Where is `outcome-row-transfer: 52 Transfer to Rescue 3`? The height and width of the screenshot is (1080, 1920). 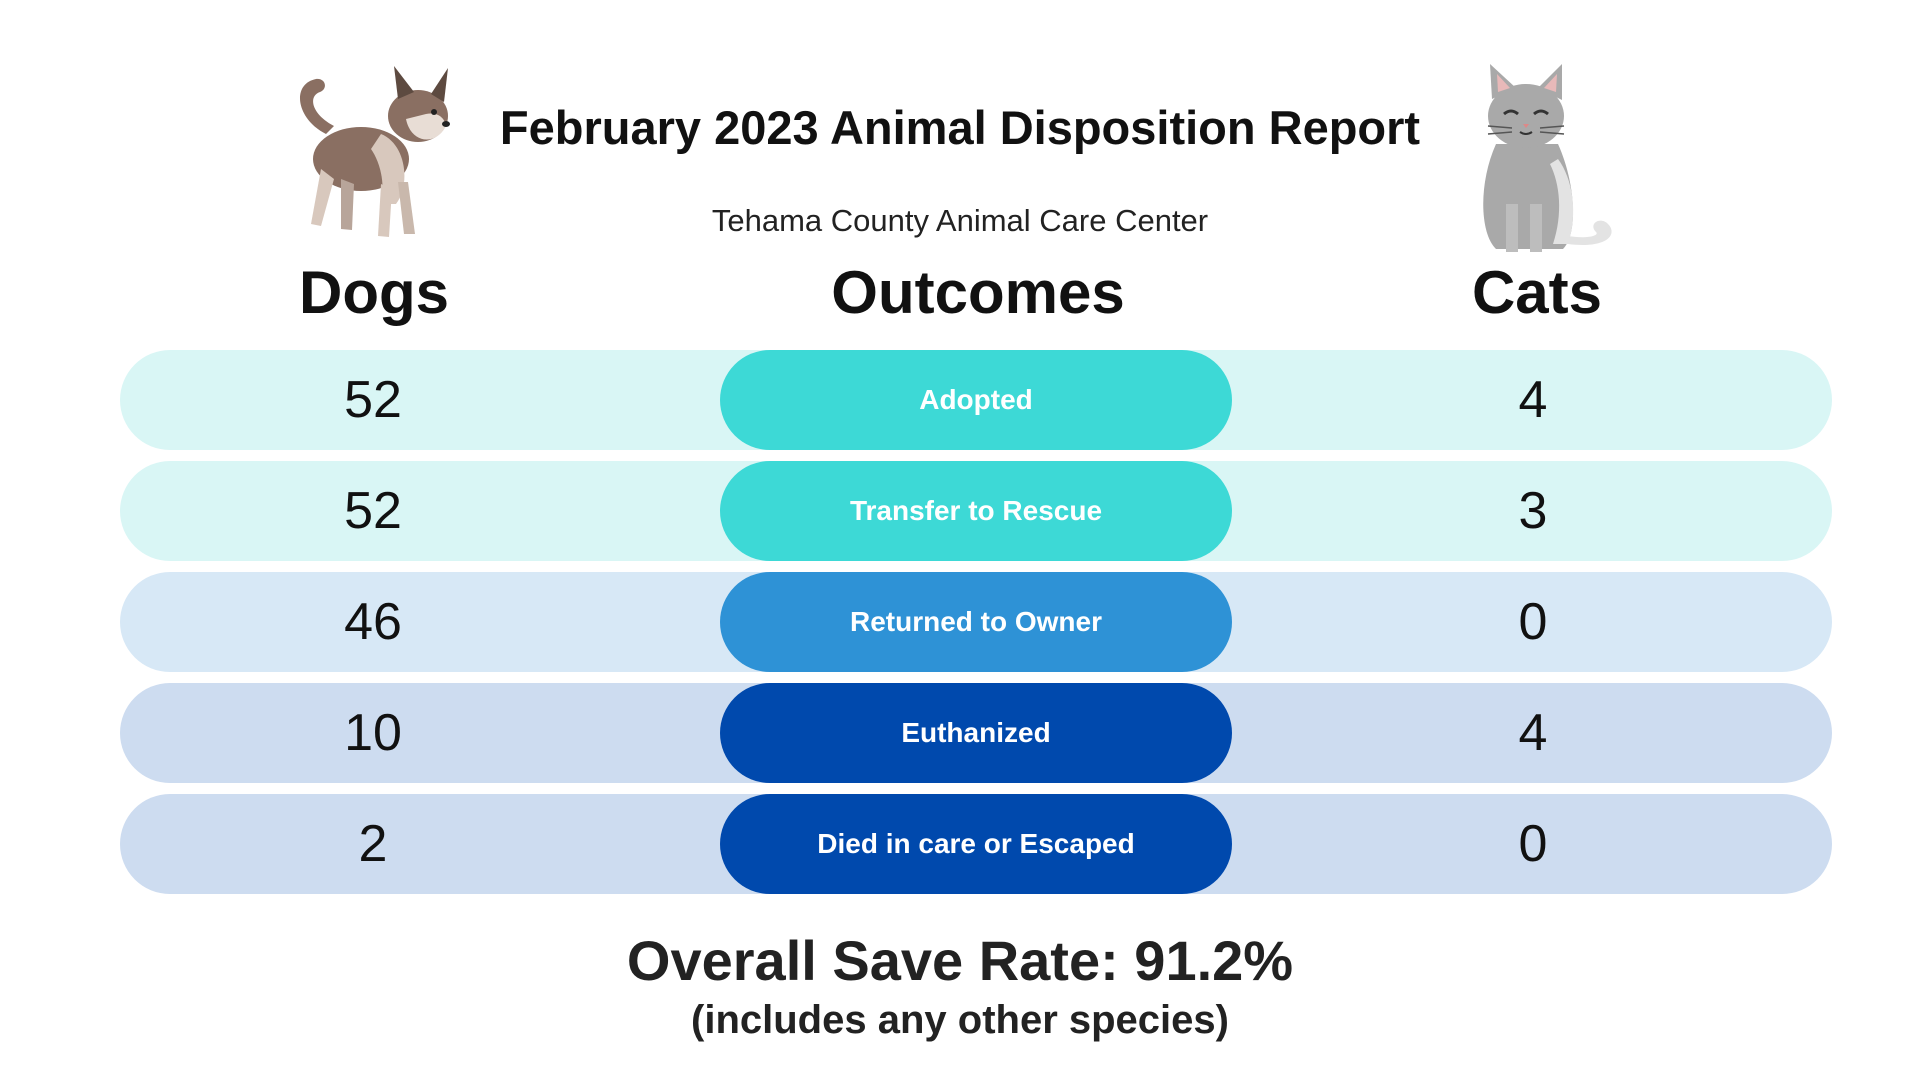 outcome-row-transfer: 52 Transfer to Rescue 3 is located at coordinates (976, 511).